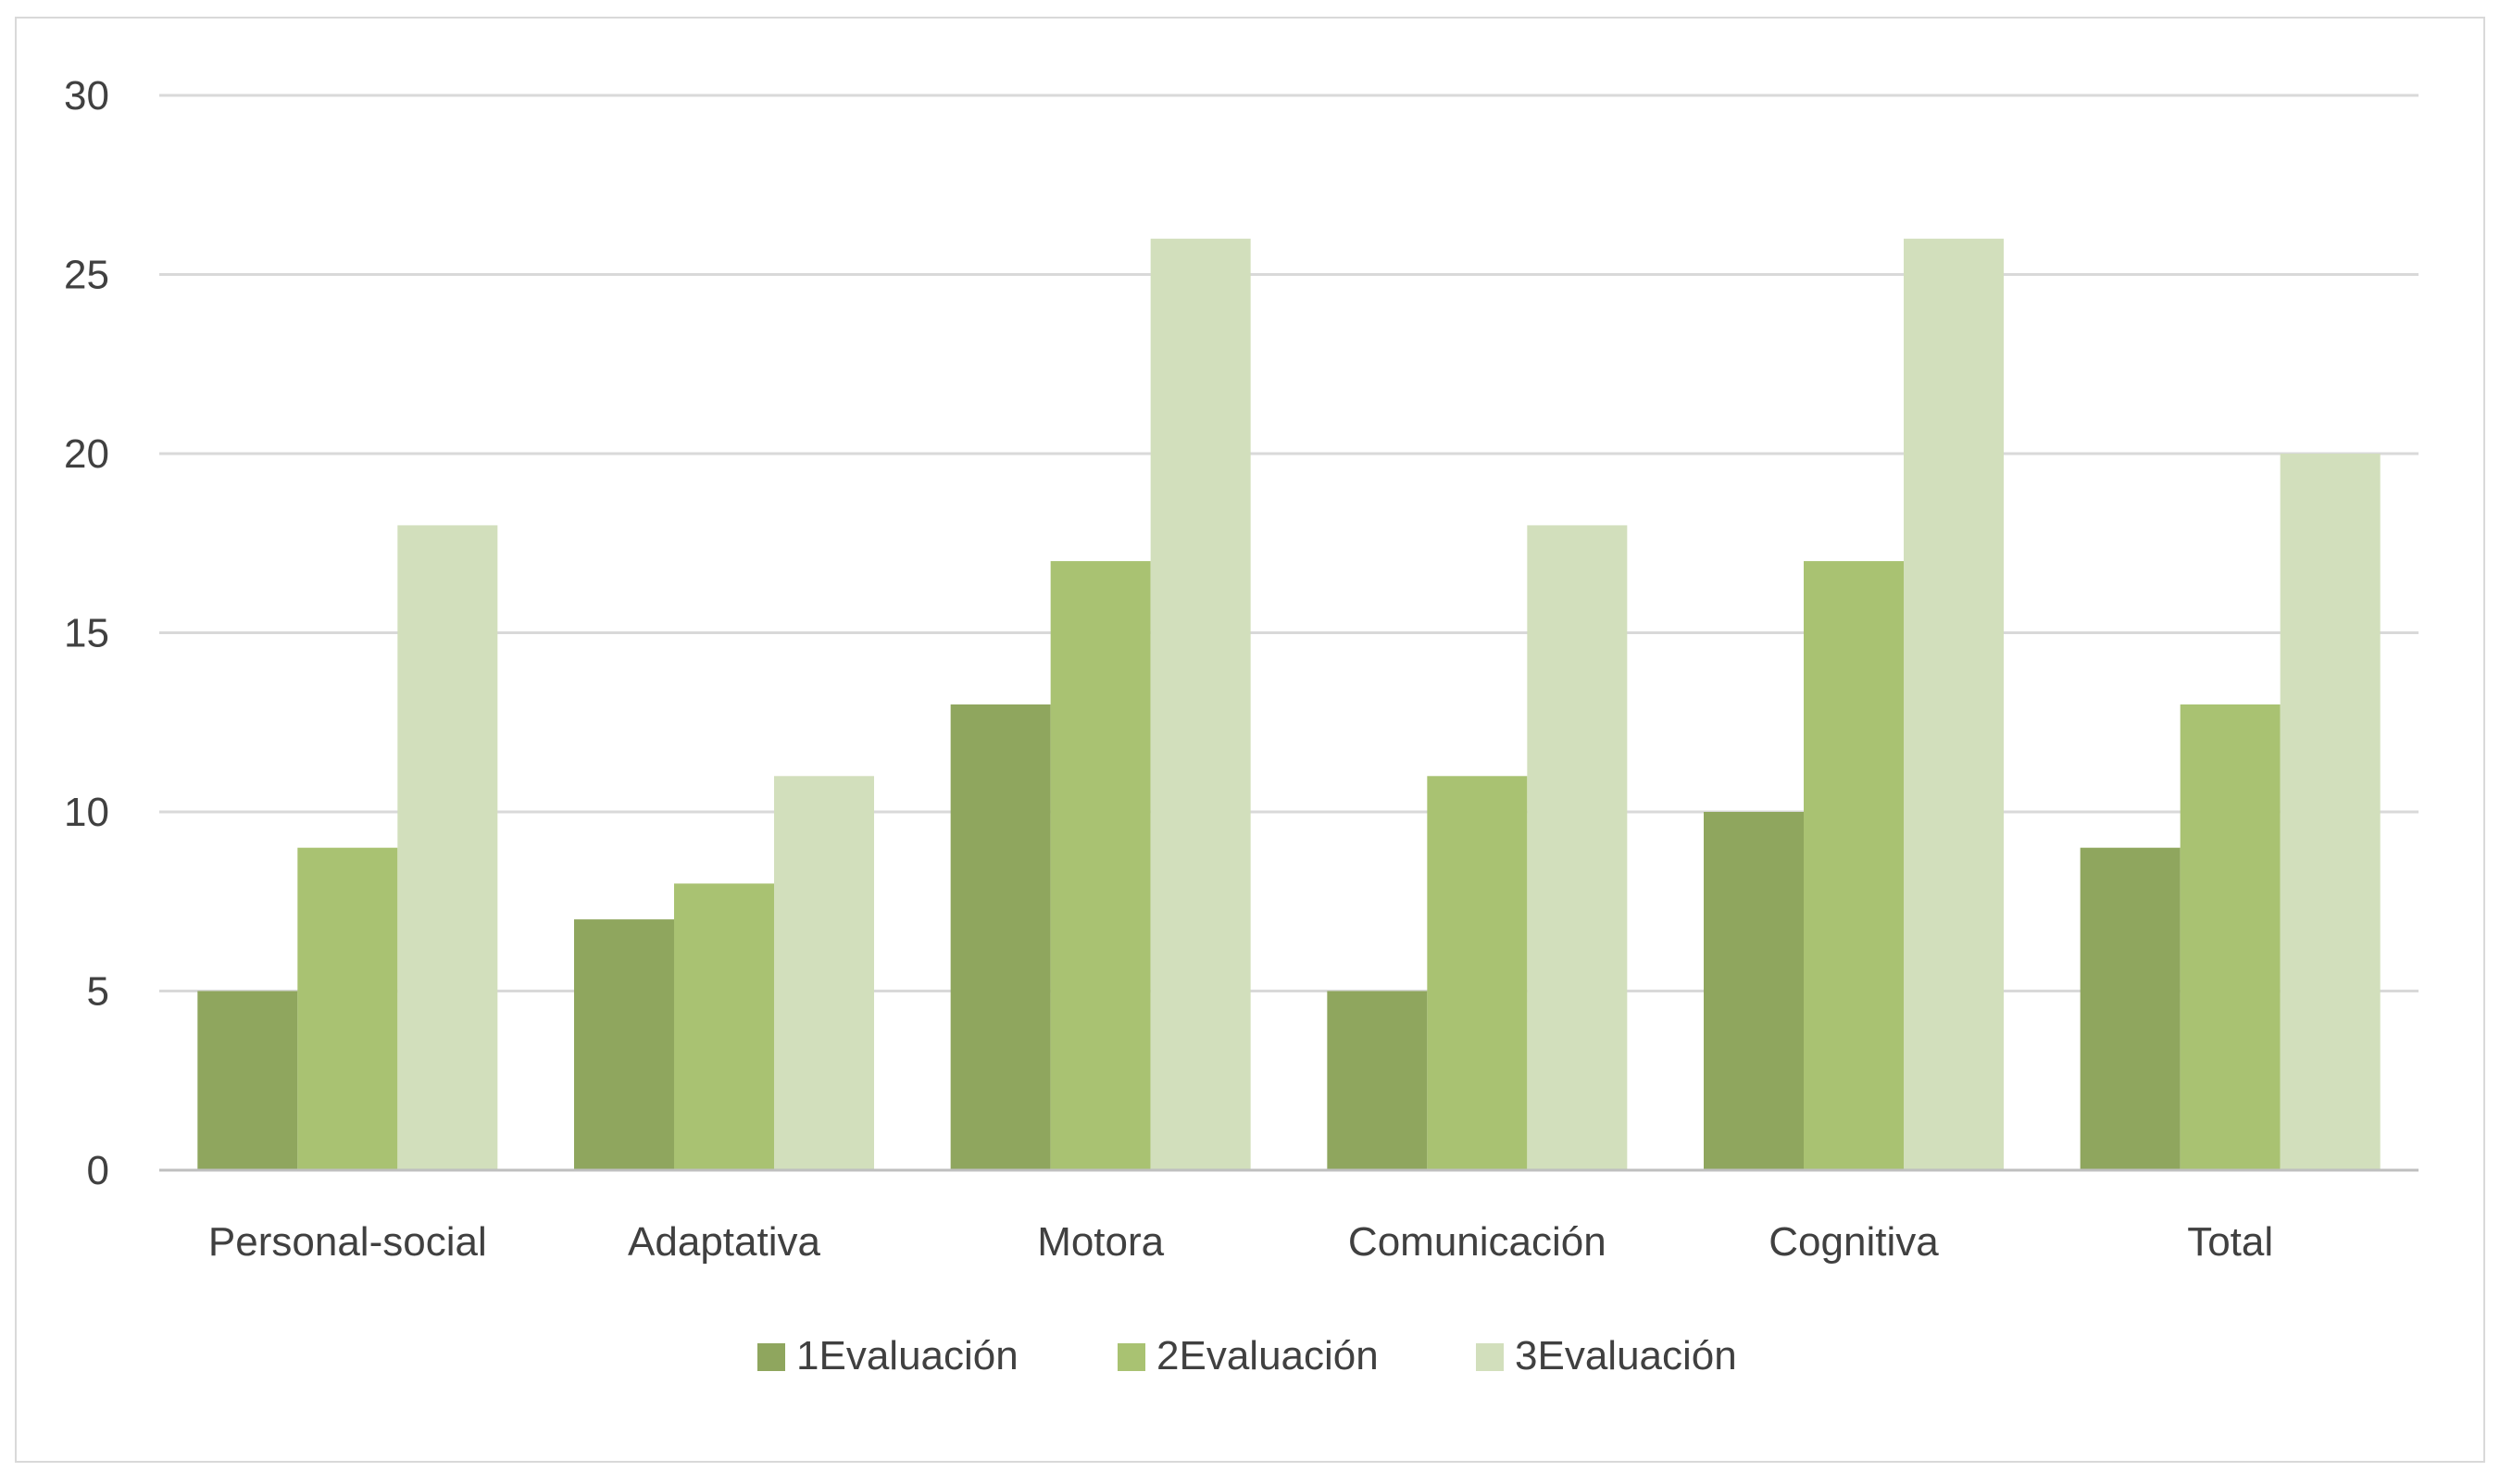 The image size is (2500, 1484). I want to click on y-tick-label: 15, so click(86, 633).